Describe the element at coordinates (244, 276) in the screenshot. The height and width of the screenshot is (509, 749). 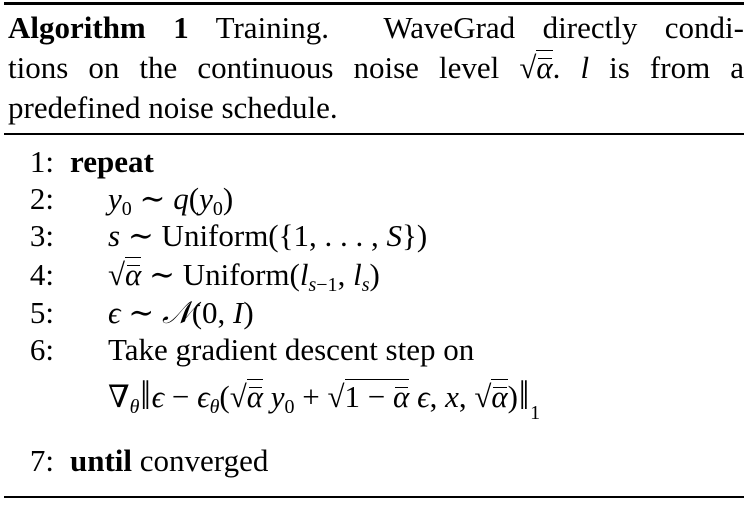
I see `math-sample-alpha: √α ∼ Uniform(ls−1, ls)` at that location.